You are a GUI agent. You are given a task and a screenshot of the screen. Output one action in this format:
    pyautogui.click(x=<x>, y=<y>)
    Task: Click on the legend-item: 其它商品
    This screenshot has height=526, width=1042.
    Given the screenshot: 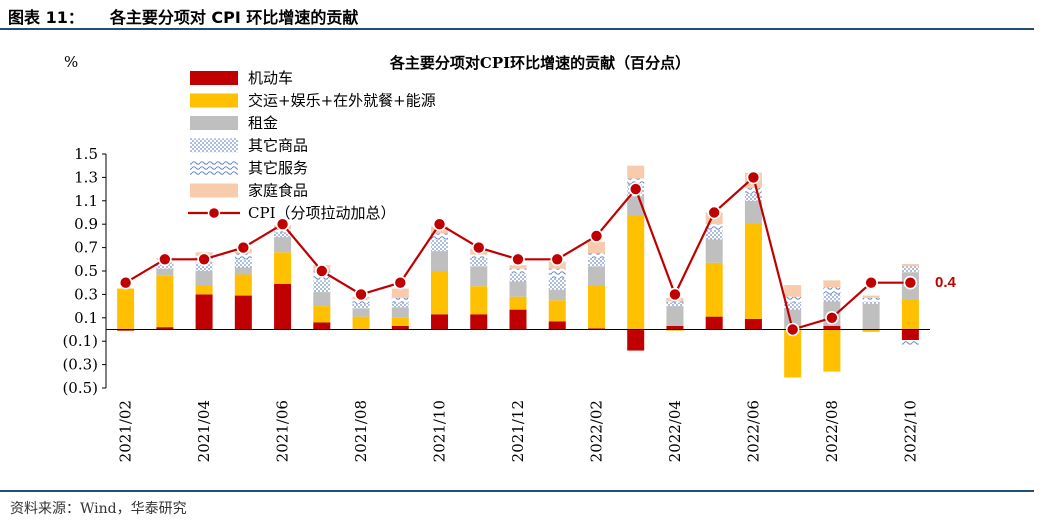 What is the action you would take?
    pyautogui.click(x=249, y=146)
    